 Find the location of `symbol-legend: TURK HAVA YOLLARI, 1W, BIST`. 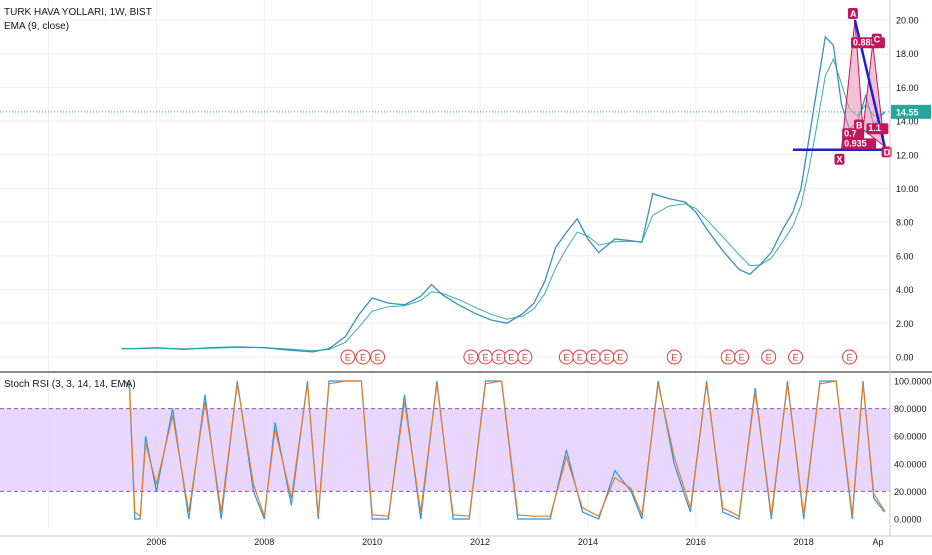

symbol-legend: TURK HAVA YOLLARI, 1W, BIST is located at coordinates (78, 12).